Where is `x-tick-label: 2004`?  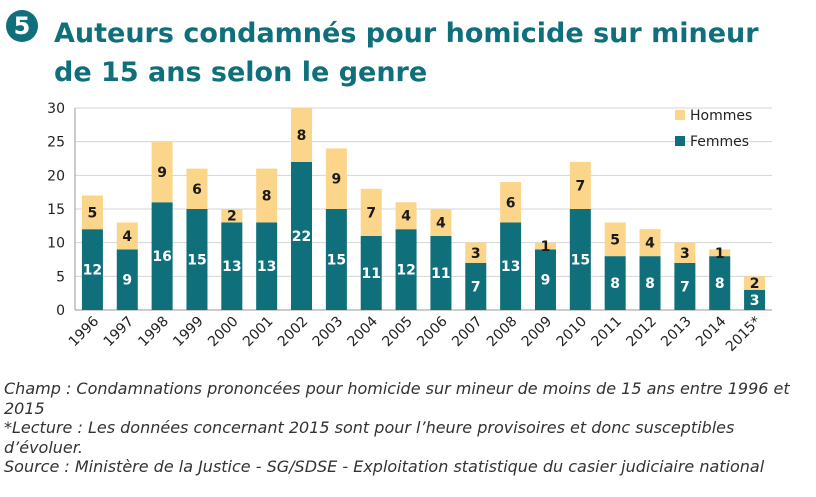 x-tick-label: 2004 is located at coordinates (363, 331).